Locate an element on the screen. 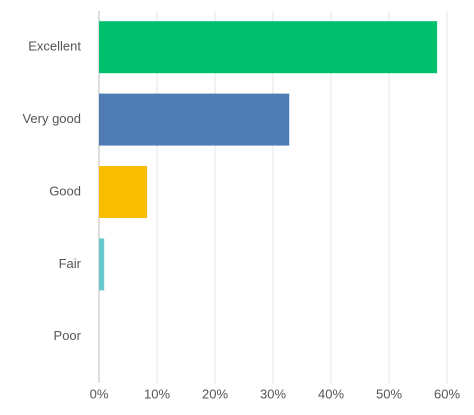  y-tick-label: Poor is located at coordinates (68, 335).